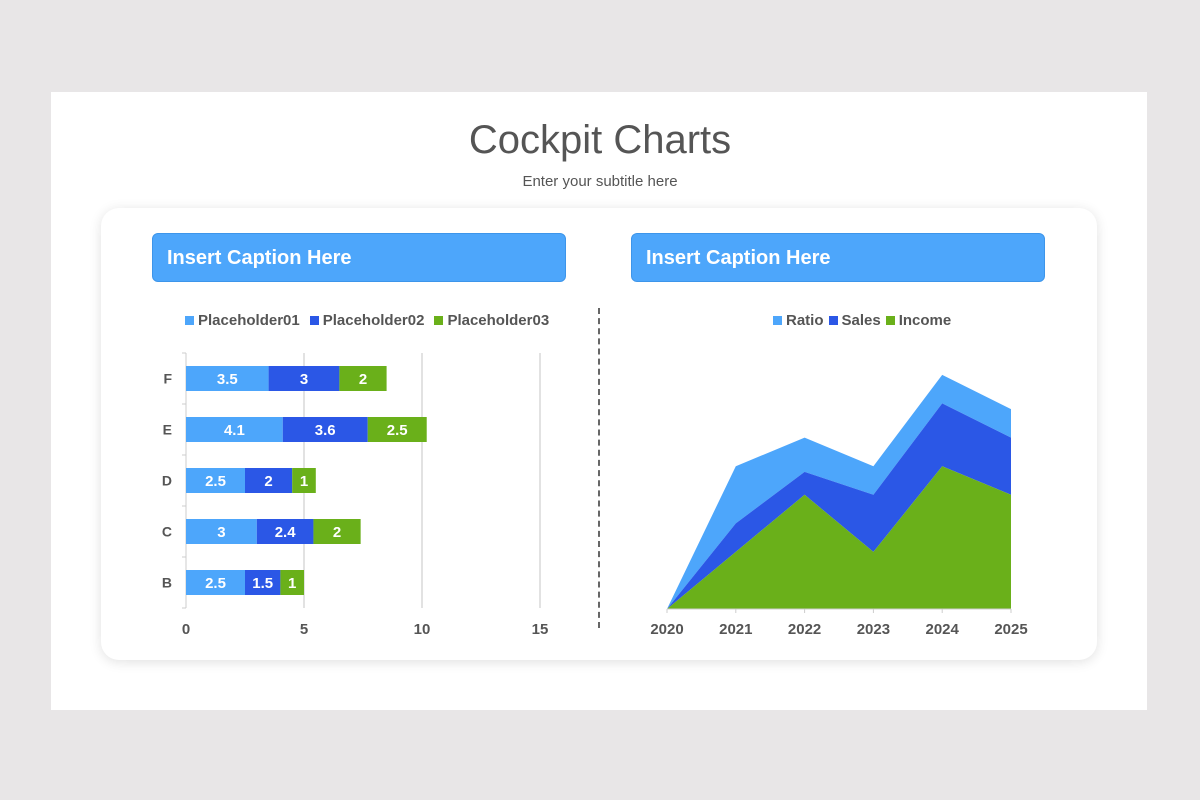 The width and height of the screenshot is (1200, 800). What do you see at coordinates (167, 430) in the screenshot?
I see `y-tick-label: E` at bounding box center [167, 430].